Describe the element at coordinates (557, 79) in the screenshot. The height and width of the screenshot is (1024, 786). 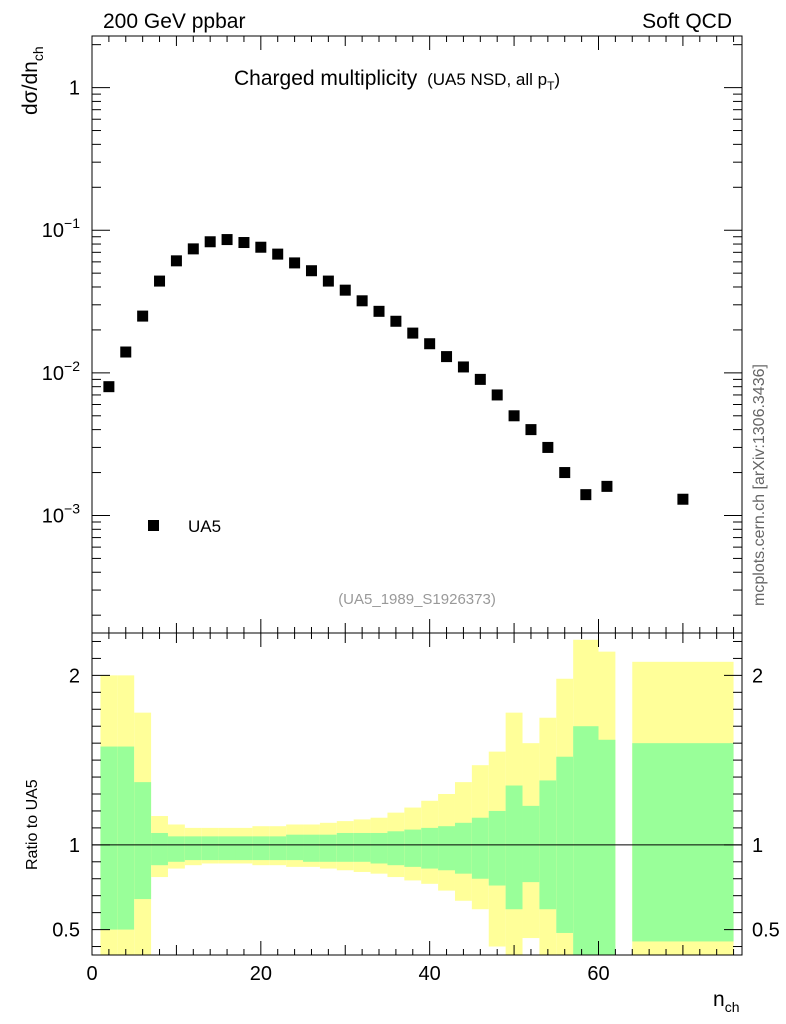
I see `chart-subtitle-end: )` at that location.